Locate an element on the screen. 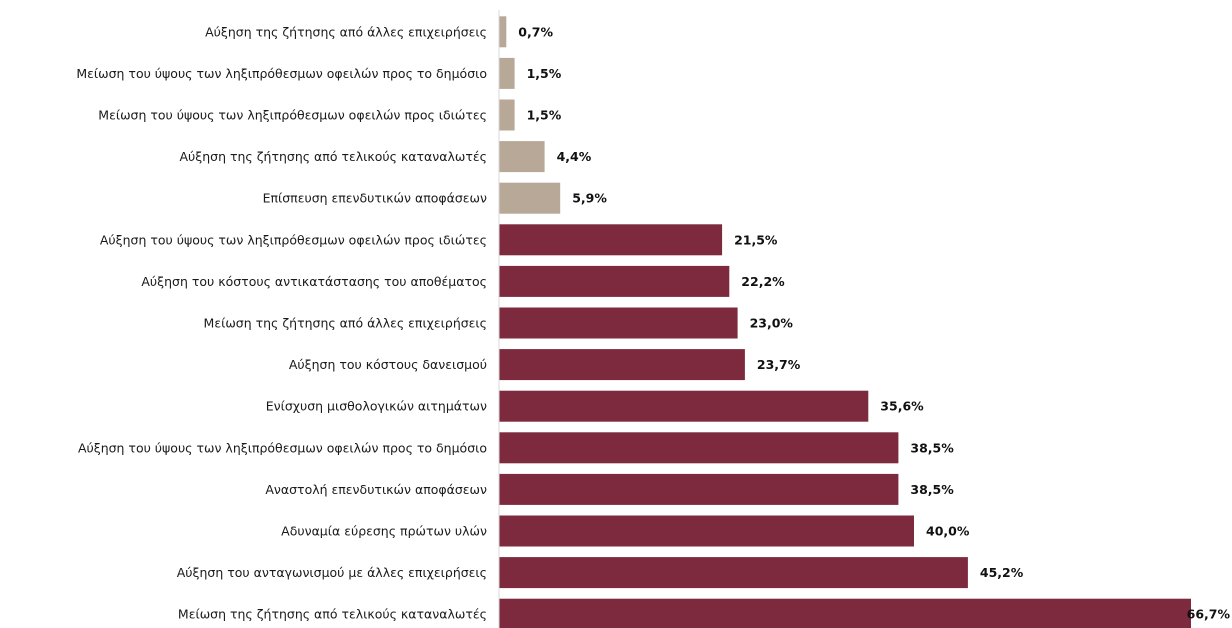 This screenshot has height=628, width=1232. category-label-5: Επίσπευση επενδυτικών αποφάσεων is located at coordinates (375, 198).